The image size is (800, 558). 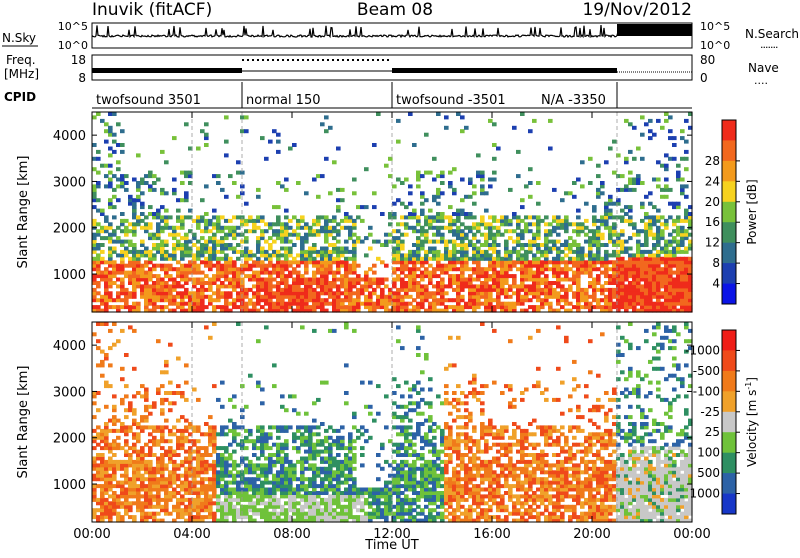 I want to click on colorbar-tick-label: 12, so click(x=712, y=243).